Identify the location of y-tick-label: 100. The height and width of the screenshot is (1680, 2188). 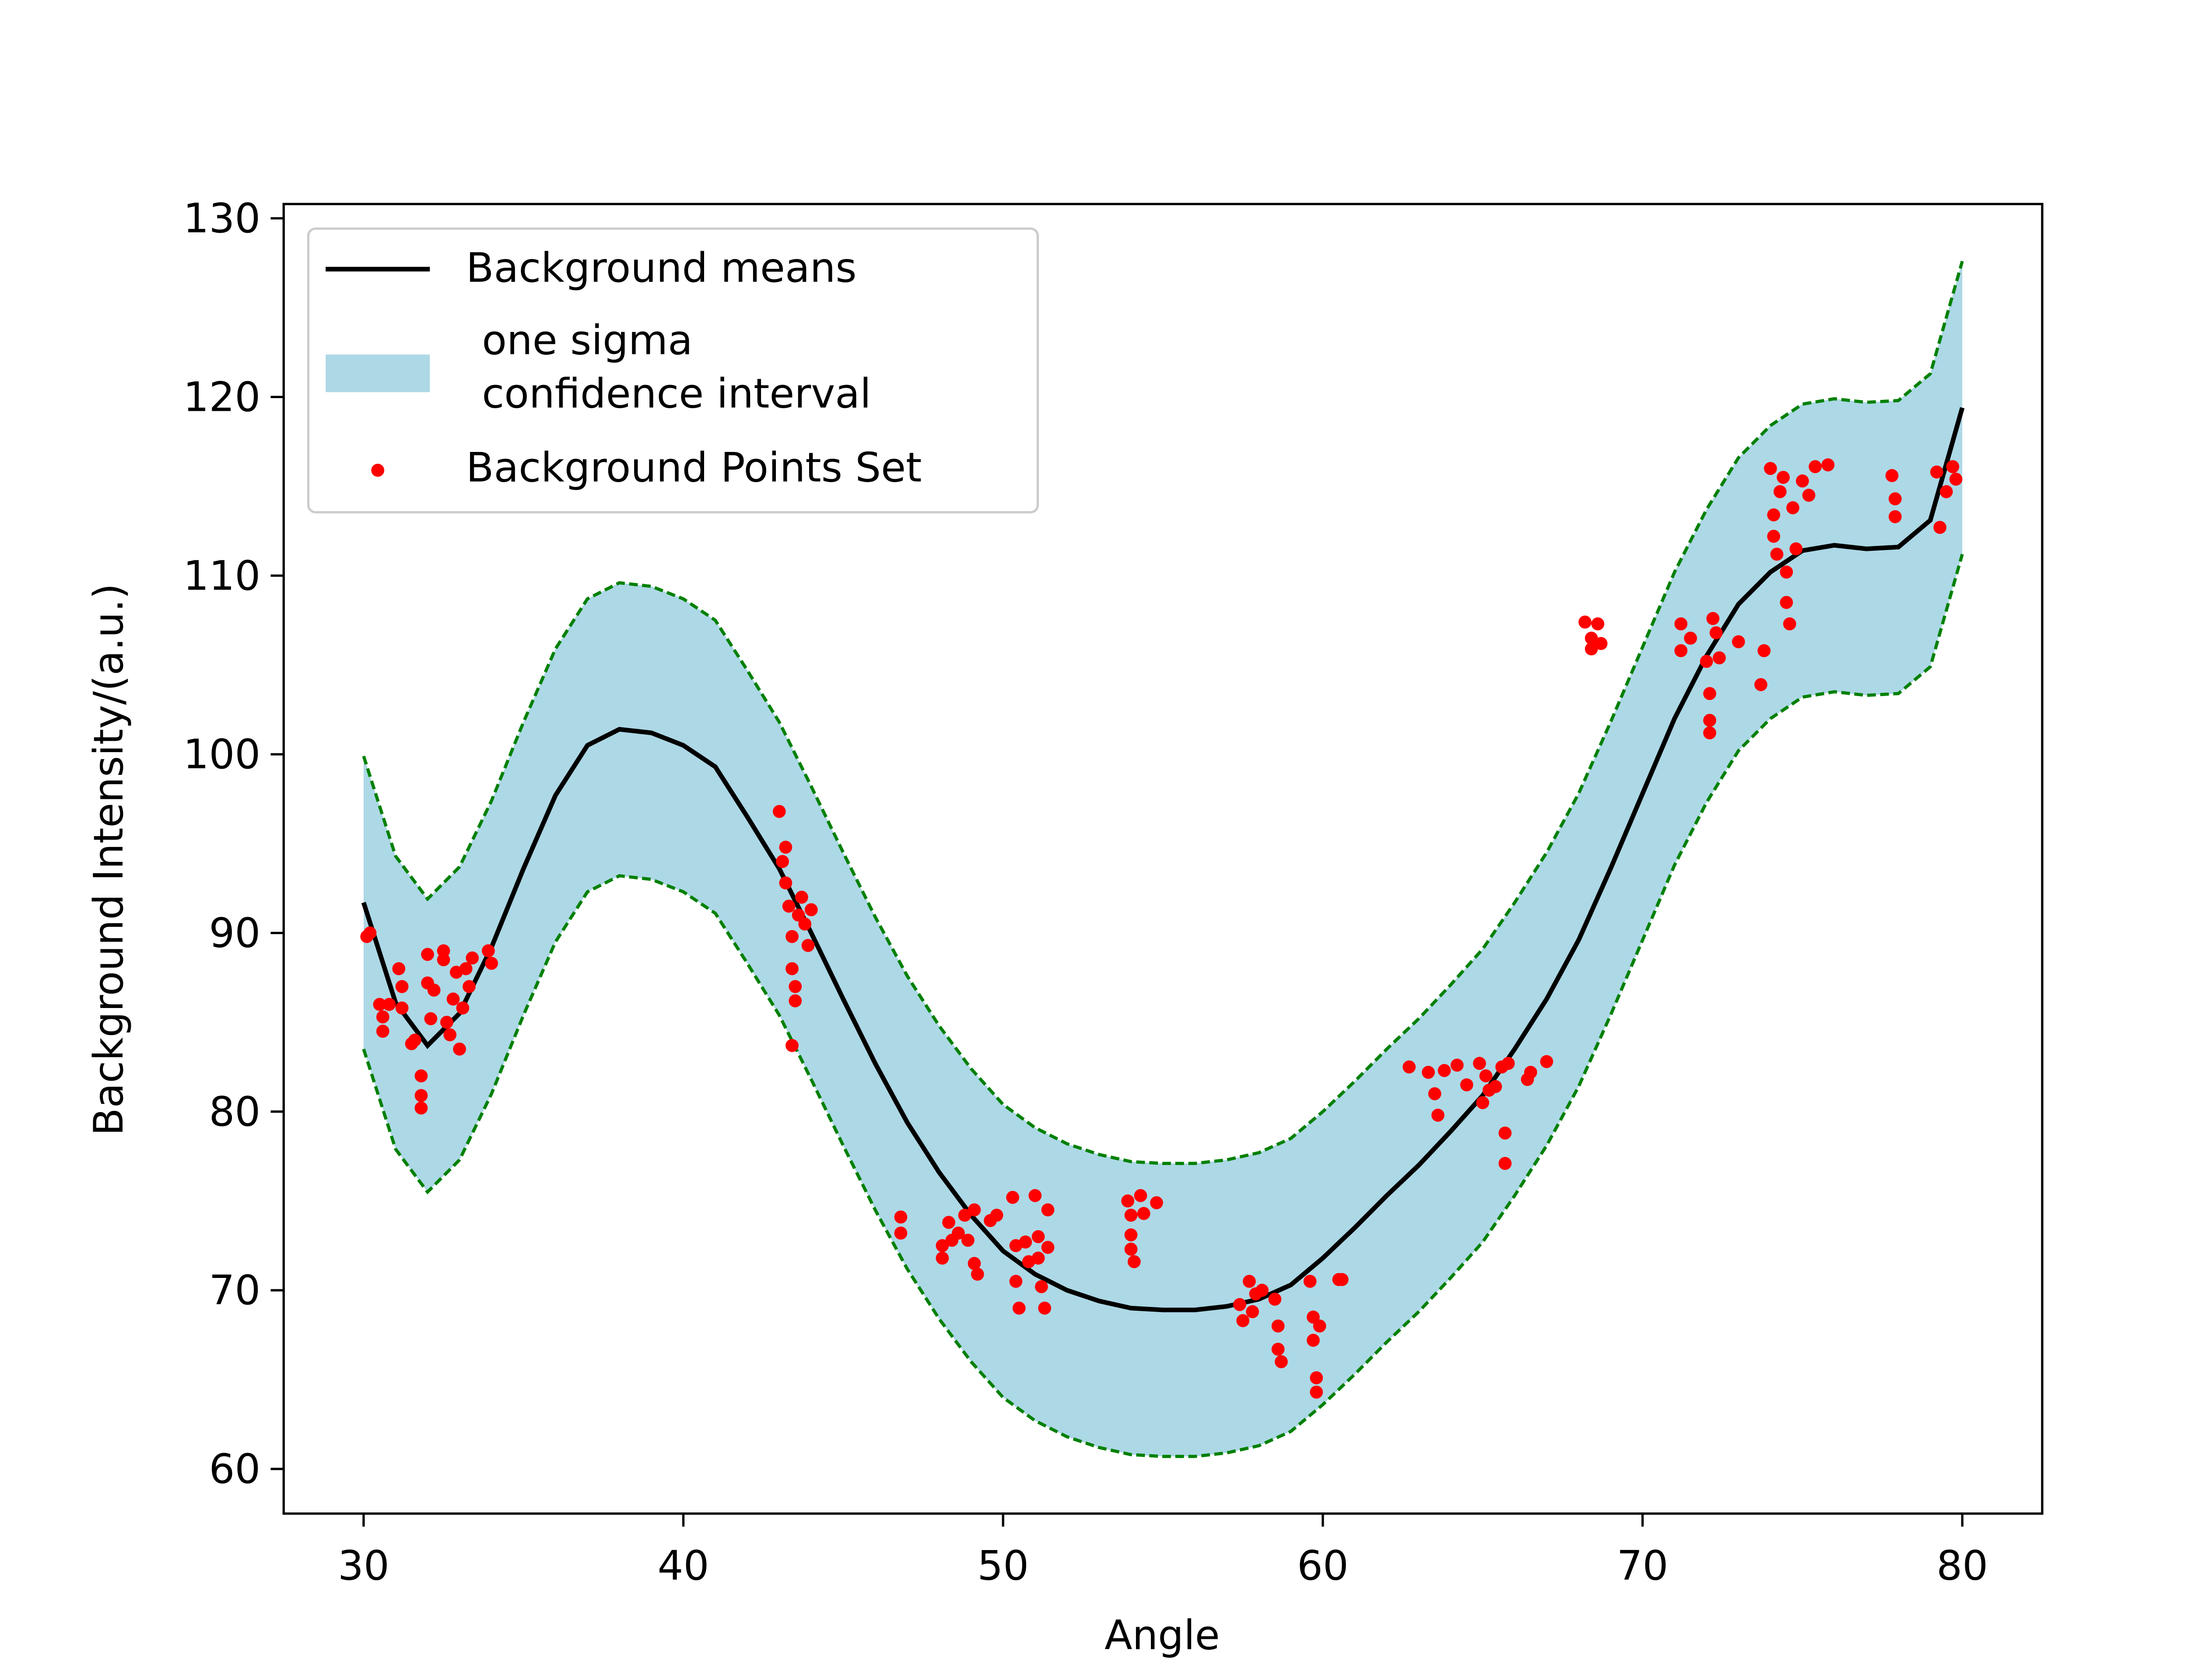
(222, 754).